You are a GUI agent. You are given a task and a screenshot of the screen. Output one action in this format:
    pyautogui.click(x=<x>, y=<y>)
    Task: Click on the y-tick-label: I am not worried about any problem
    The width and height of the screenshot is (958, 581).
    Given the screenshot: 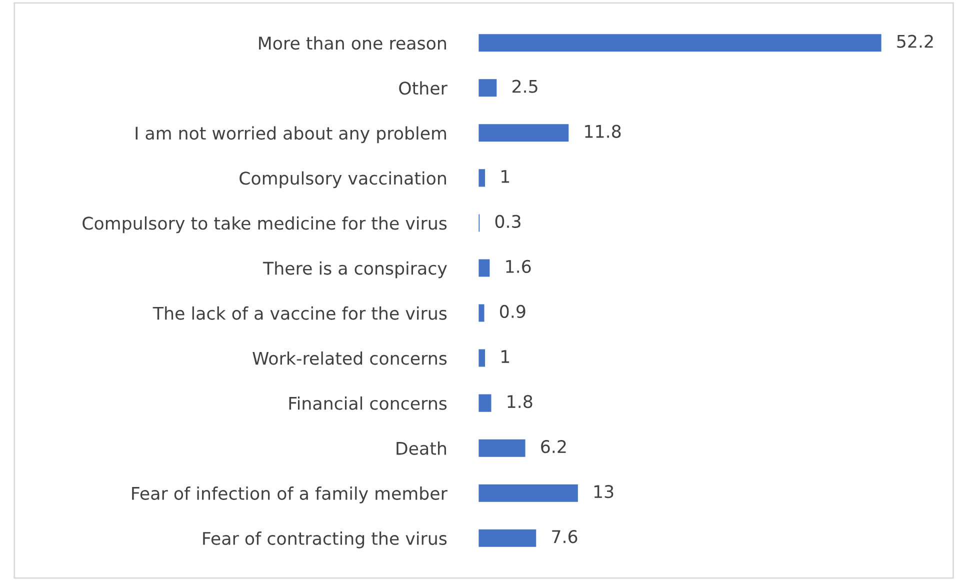 What is the action you would take?
    pyautogui.click(x=291, y=135)
    